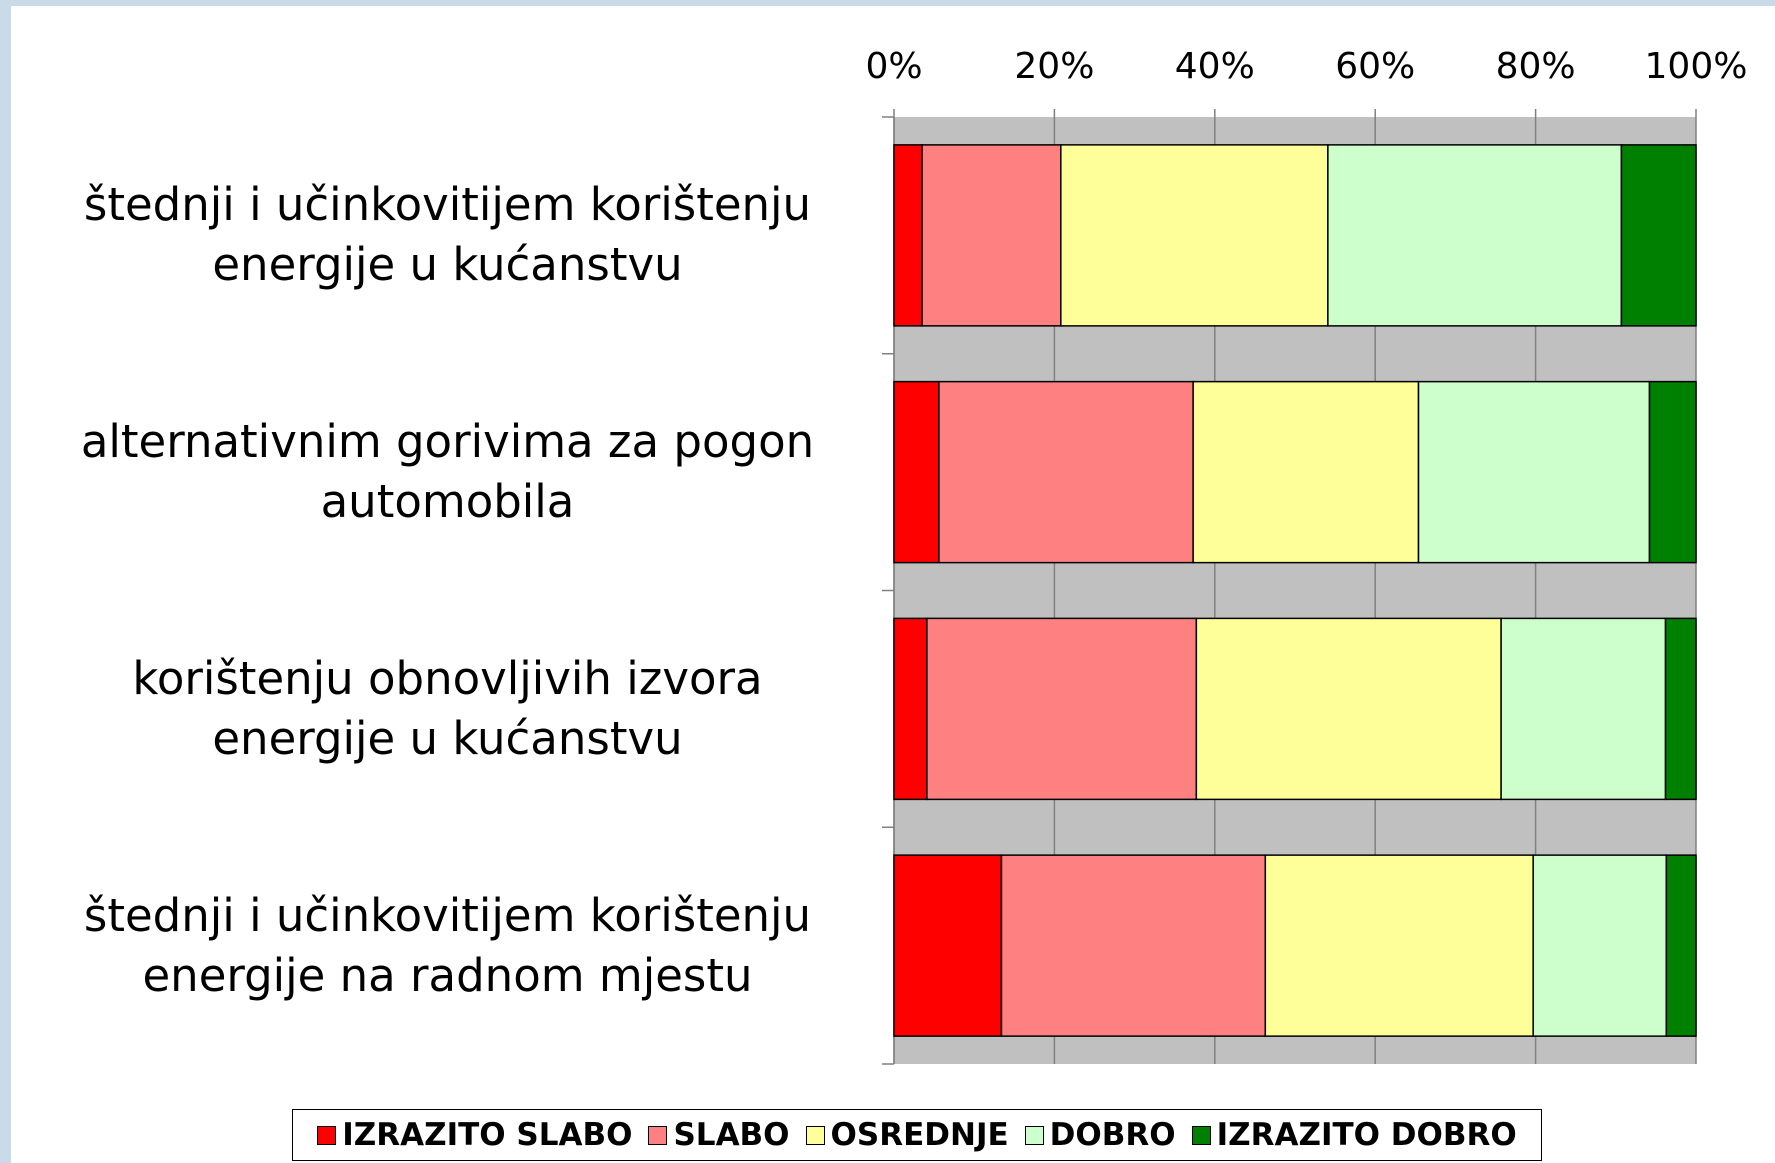 The width and height of the screenshot is (1775, 1163). I want to click on x-tick-label: 40%, so click(1215, 66).